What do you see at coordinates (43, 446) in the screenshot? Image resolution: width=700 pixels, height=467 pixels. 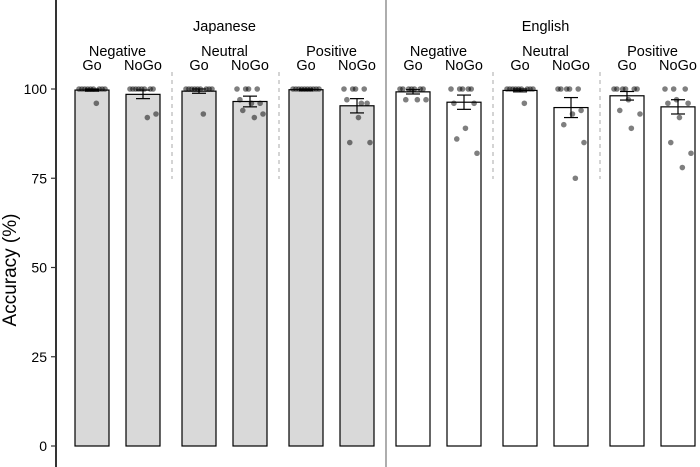 I see `y-tick-label: 0` at bounding box center [43, 446].